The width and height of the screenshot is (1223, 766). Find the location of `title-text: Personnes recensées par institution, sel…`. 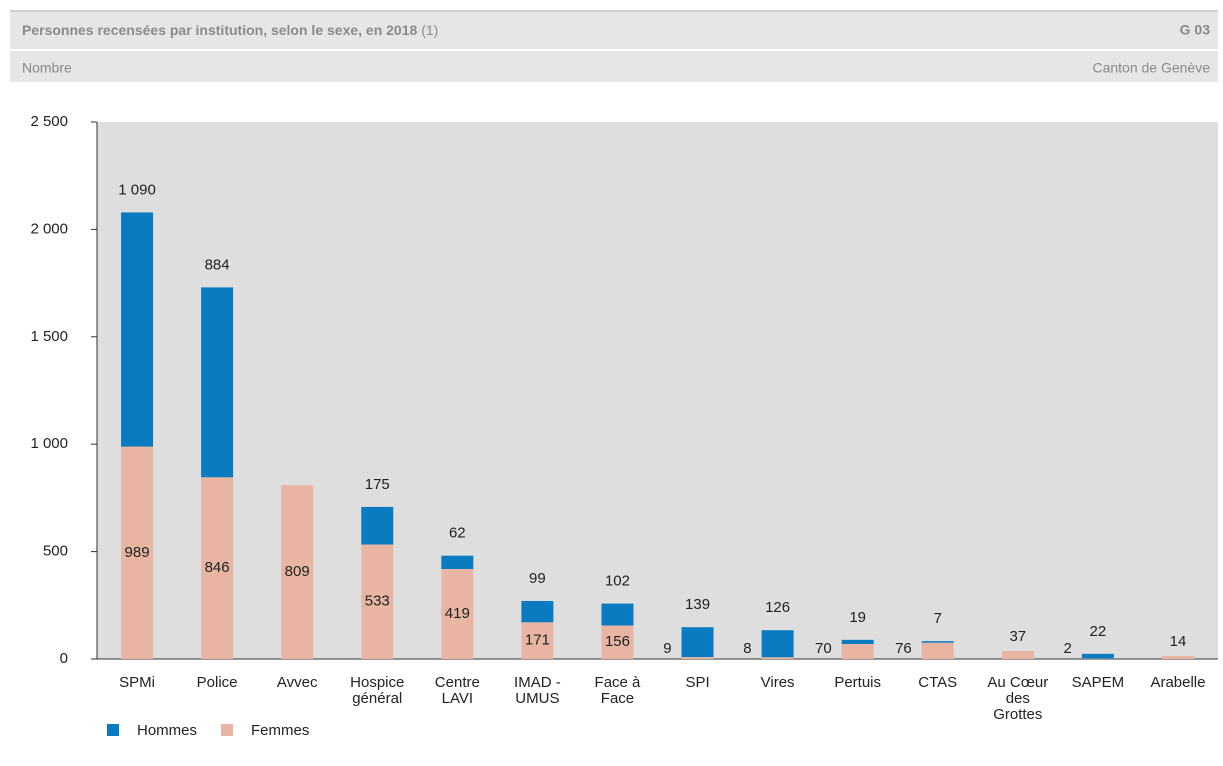

title-text: Personnes recensées par institution, sel… is located at coordinates (220, 30).